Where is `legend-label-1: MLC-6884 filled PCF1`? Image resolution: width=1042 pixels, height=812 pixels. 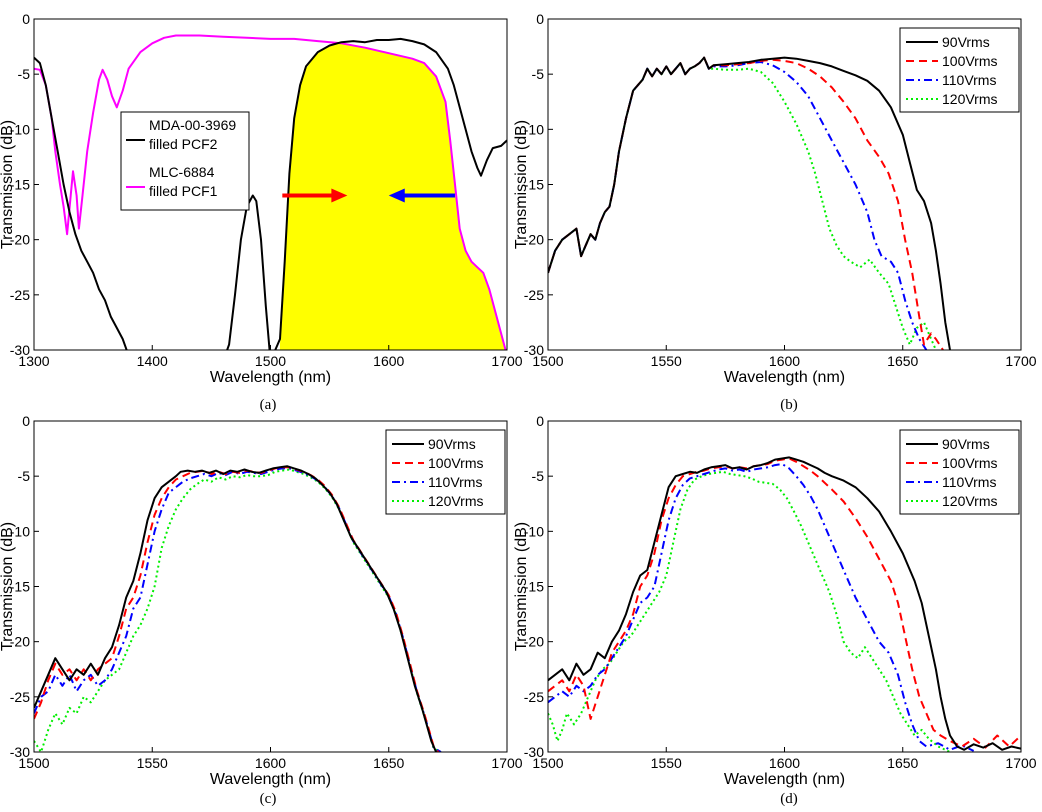
legend-label-1: MLC-6884 filled PCF1 is located at coordinates (183, 181).